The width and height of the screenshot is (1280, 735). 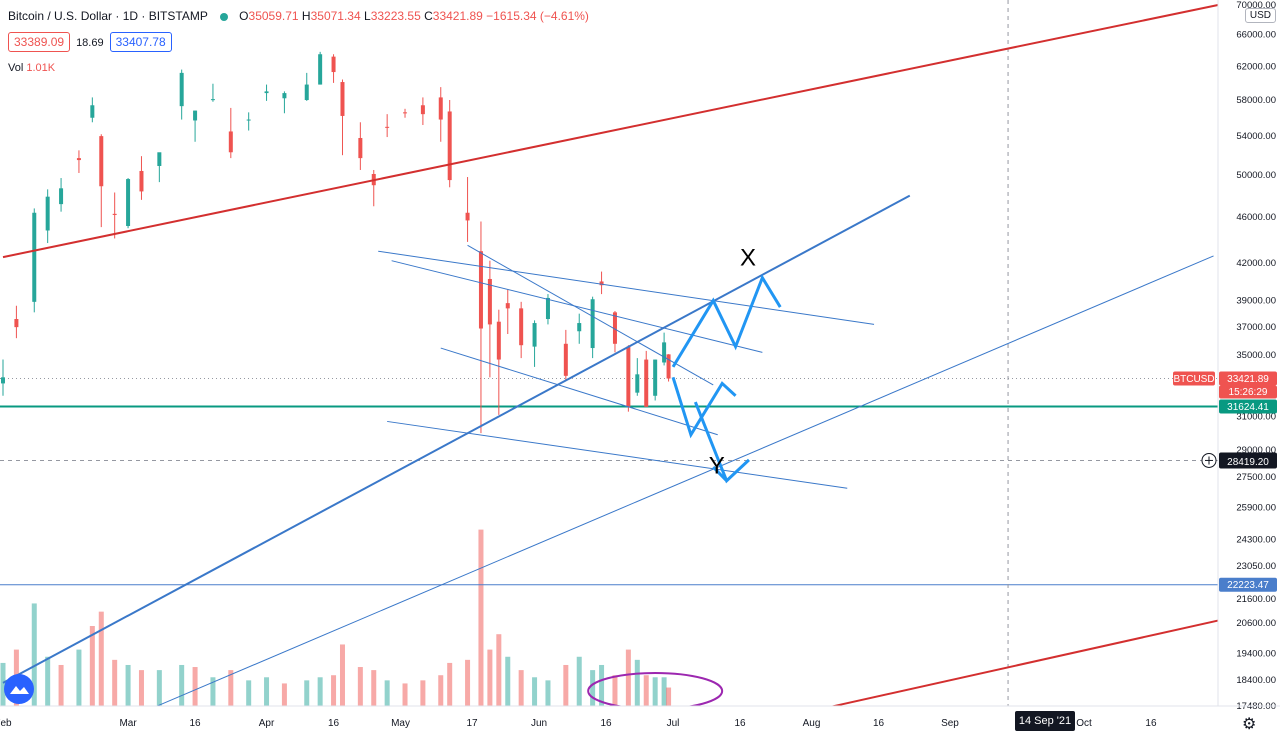 I want to click on legend-change: −1615.34 (−4.61%), so click(x=537, y=16).